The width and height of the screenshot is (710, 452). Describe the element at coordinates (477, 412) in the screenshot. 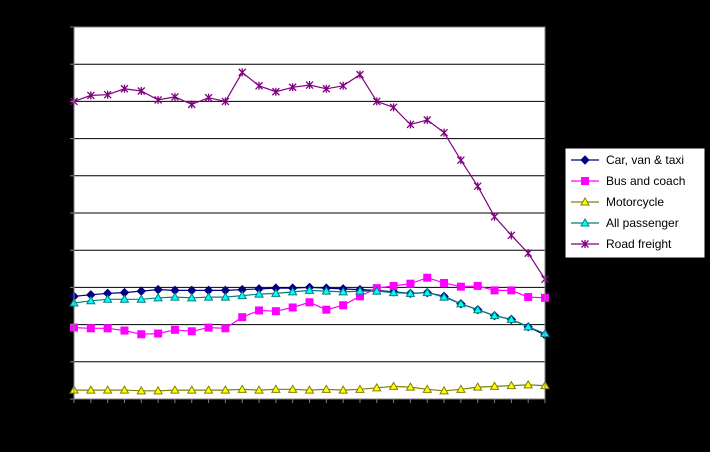

I see `x-tick-label: 1994` at that location.